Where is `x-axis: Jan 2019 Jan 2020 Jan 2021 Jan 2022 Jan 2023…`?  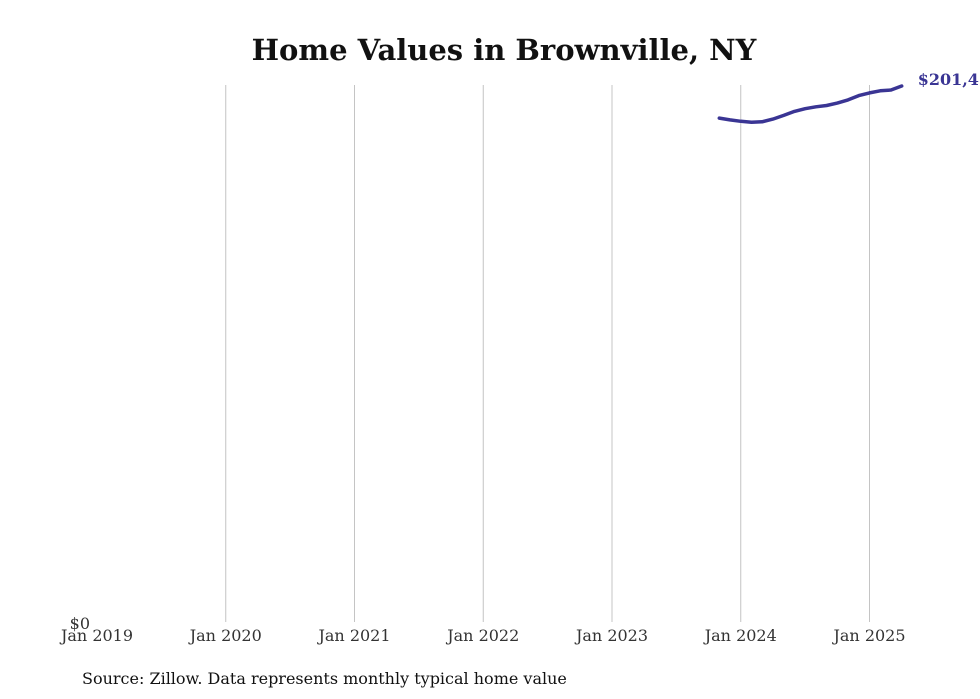
x-axis: Jan 2019 Jan 2020 Jan 2021 Jan 2022 Jan 2023… is located at coordinates (482, 635).